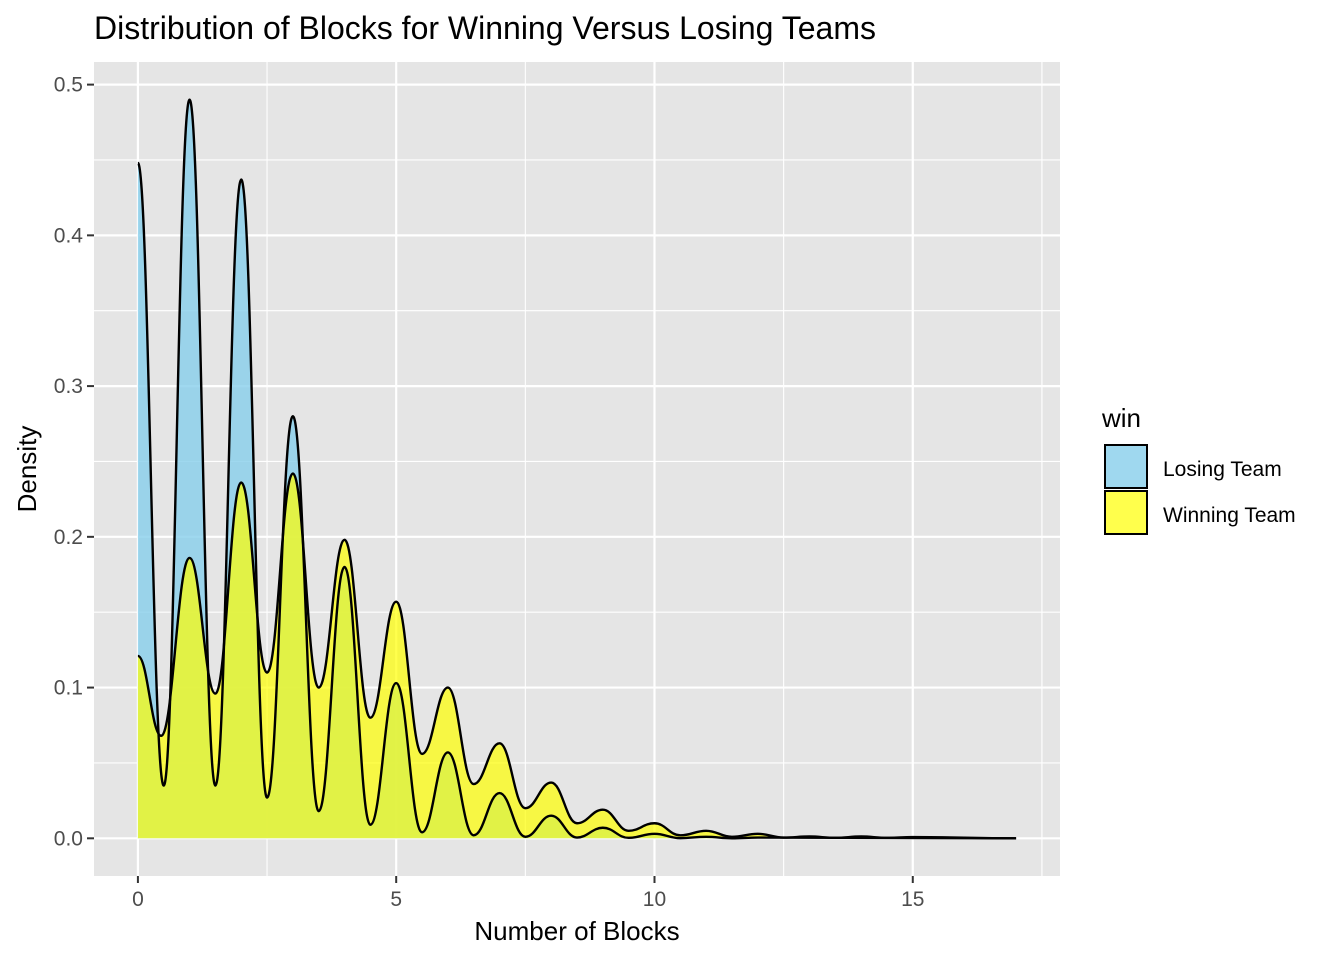 This screenshot has width=1344, height=960. What do you see at coordinates (1229, 515) in the screenshot?
I see `legend-label-winning-team: Winning Team` at bounding box center [1229, 515].